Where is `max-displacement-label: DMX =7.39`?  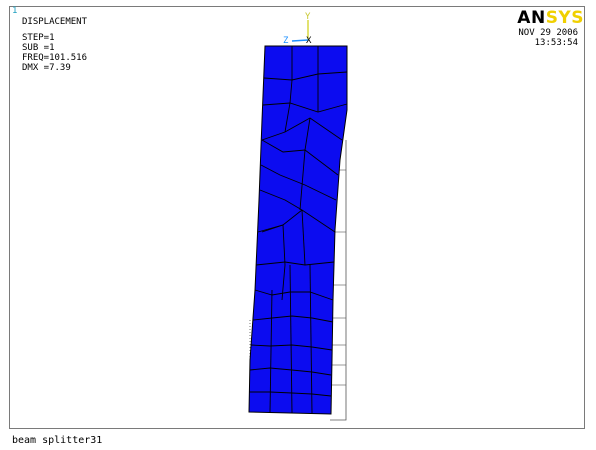 max-displacement-label: DMX =7.39 is located at coordinates (46, 68).